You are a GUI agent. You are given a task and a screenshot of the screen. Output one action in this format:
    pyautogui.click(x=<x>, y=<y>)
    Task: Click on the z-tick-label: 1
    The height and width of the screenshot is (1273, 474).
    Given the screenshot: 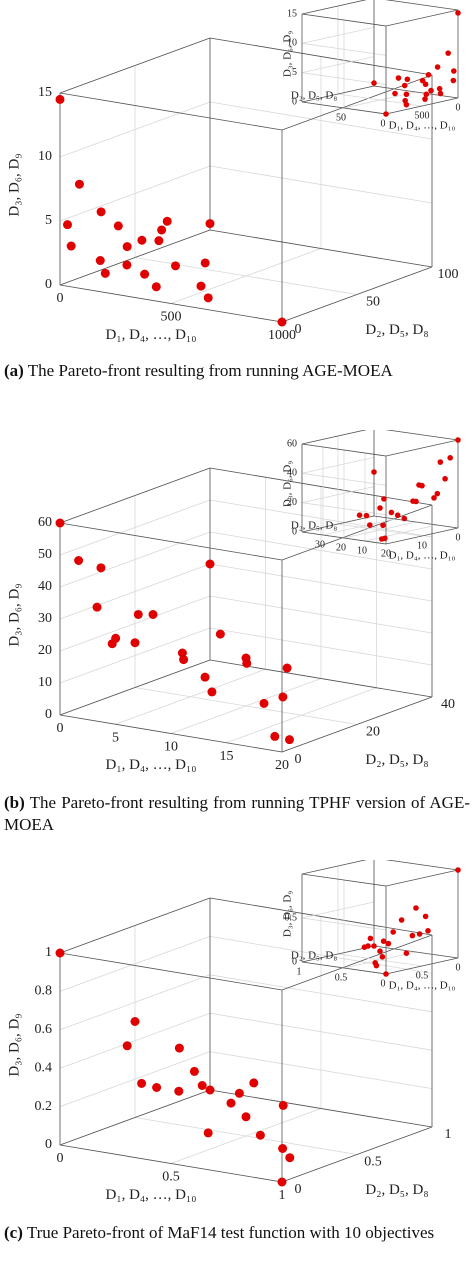 What is the action you would take?
    pyautogui.click(x=48, y=952)
    